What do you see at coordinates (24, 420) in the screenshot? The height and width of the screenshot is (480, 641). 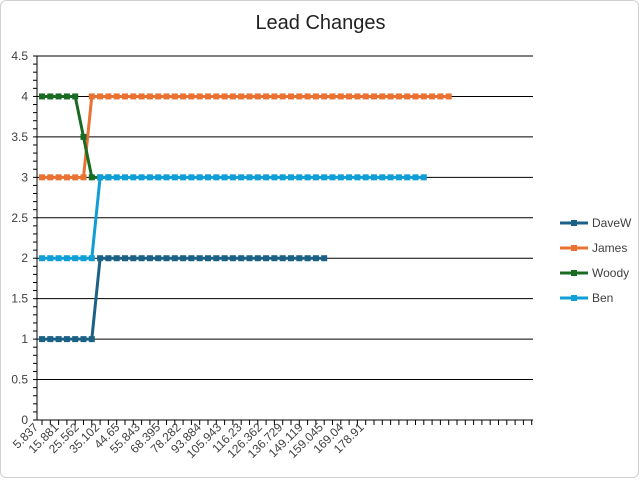 I see `y-tick-label: 0` at bounding box center [24, 420].